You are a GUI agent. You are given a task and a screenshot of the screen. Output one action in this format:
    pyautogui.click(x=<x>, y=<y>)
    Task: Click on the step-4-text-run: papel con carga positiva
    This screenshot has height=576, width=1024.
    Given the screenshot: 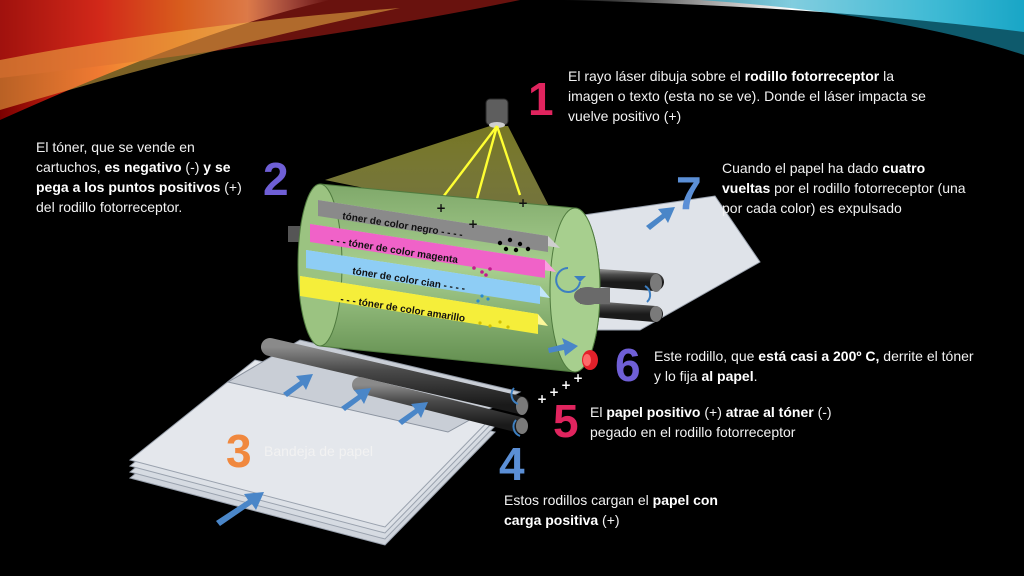 What is the action you would take?
    pyautogui.click(x=611, y=510)
    